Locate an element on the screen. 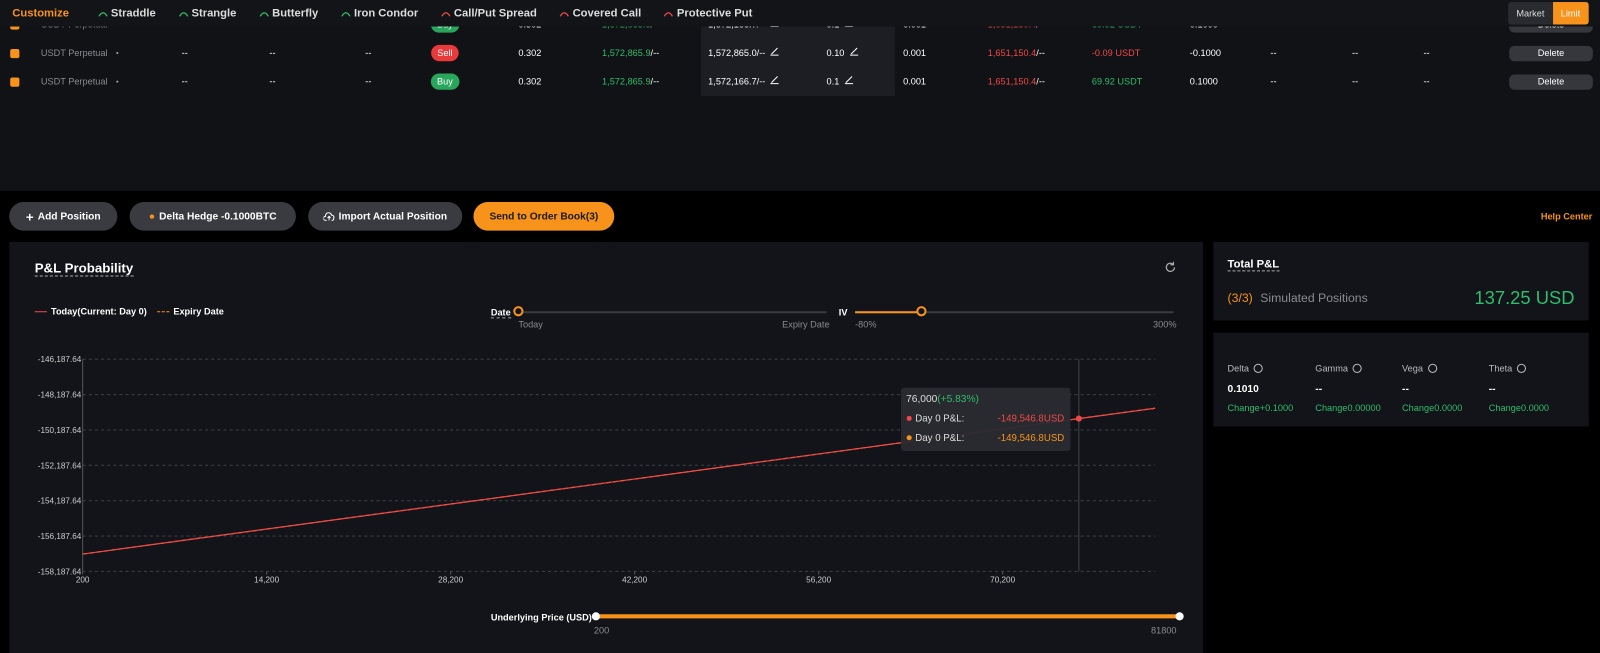 The image size is (1600, 653). cell: -0.09 USDT is located at coordinates (1116, 53).